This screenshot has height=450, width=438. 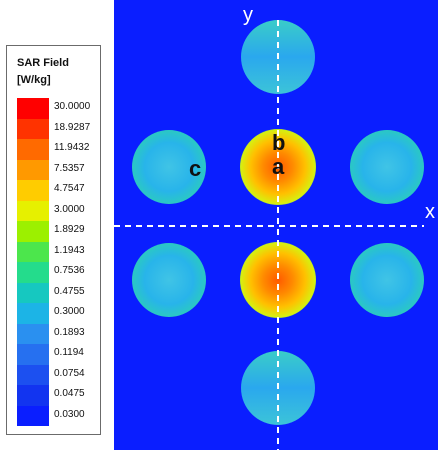 I want to click on legend-tick-label: 0.0300, so click(x=69, y=414).